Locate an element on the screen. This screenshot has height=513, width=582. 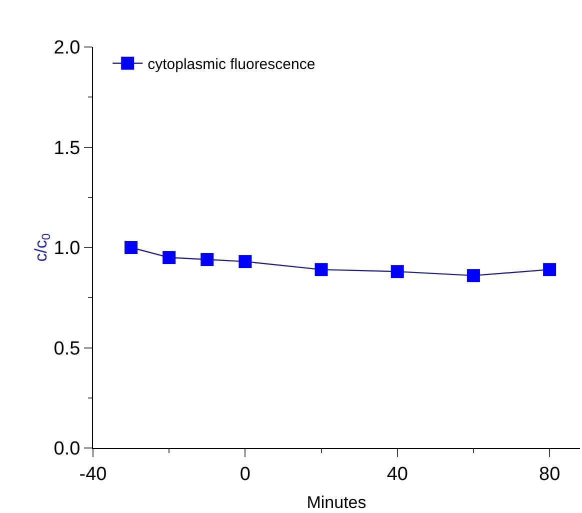
y-tick-label: 0.0 is located at coordinates (67, 449).